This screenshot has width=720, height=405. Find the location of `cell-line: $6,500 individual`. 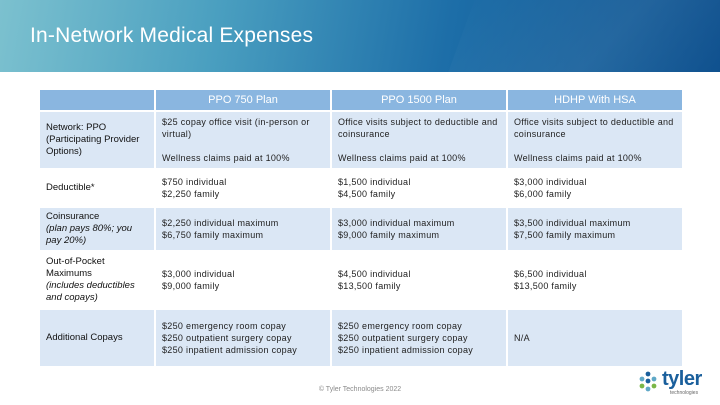

cell-line: $6,500 individual is located at coordinates (550, 274).